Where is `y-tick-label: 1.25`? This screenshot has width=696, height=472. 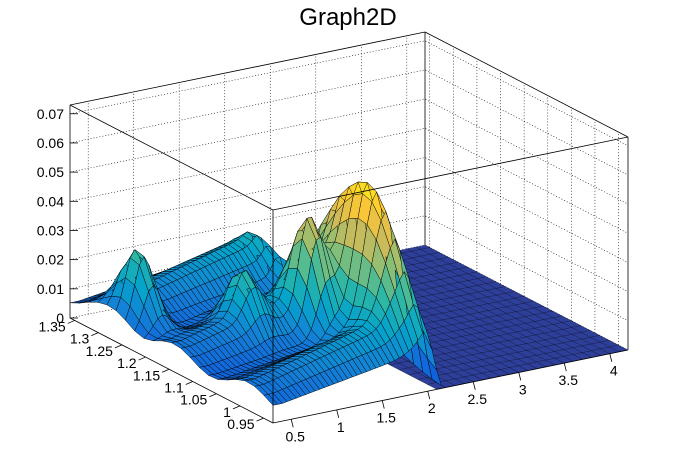
y-tick-label: 1.25 is located at coordinates (99, 351).